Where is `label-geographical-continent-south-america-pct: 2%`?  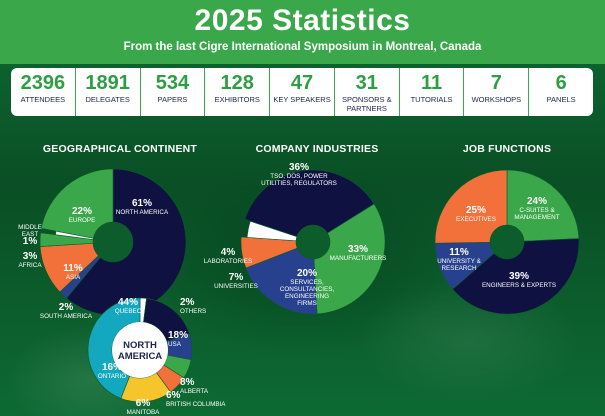 label-geographical-continent-south-america-pct: 2% is located at coordinates (66, 307).